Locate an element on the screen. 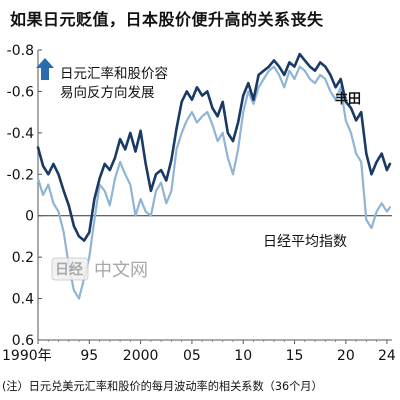  x-tick-label: 20 is located at coordinates (346, 356).